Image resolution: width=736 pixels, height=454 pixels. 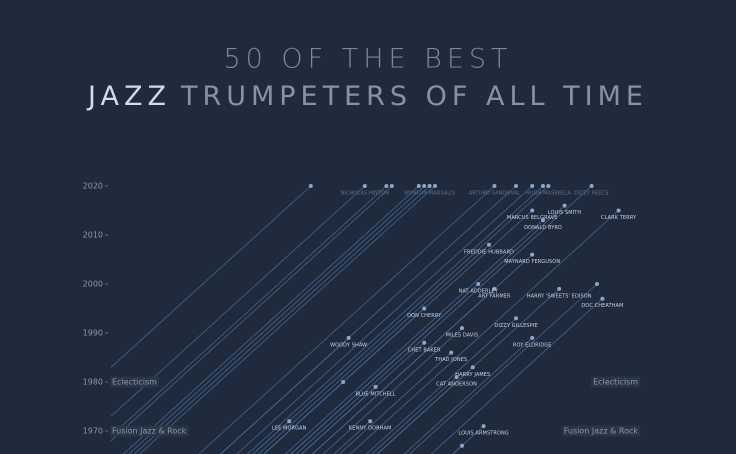 What do you see at coordinates (532, 218) in the screenshot?
I see `trumpeter-label: MARCUS BELGRAVE` at bounding box center [532, 218].